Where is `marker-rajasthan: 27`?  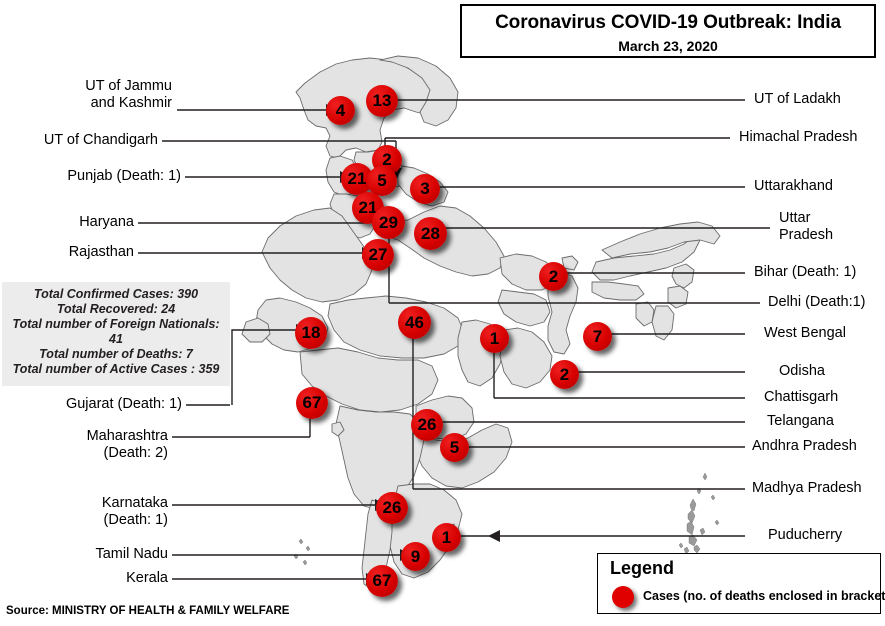
marker-rajasthan: 27 is located at coordinates (378, 255).